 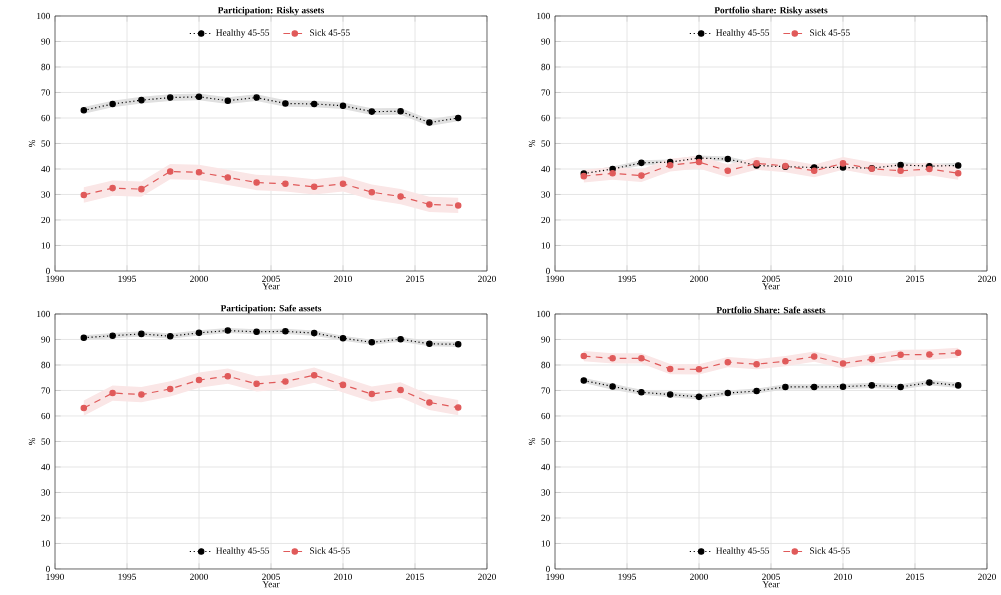 I want to click on chart-title: Portfolio Share: Safe assets, so click(x=771, y=310).